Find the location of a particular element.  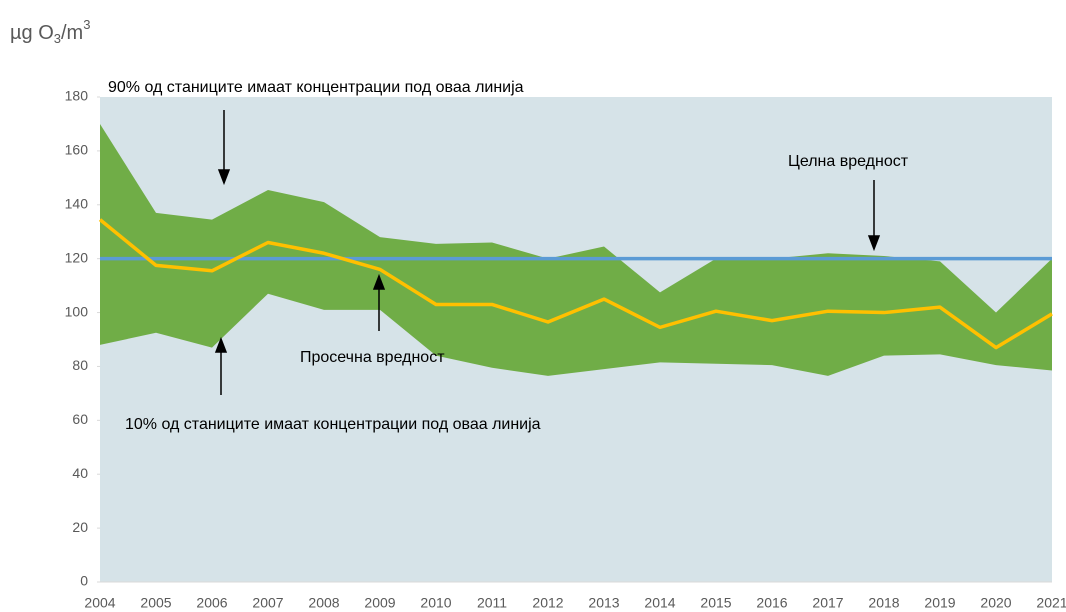

y-tick-label: 180 is located at coordinates (77, 96).